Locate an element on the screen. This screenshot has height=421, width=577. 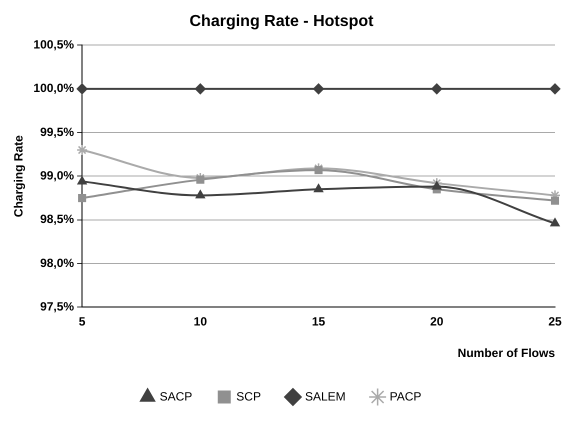
y-tick-label: 99,5% is located at coordinates (57, 131).